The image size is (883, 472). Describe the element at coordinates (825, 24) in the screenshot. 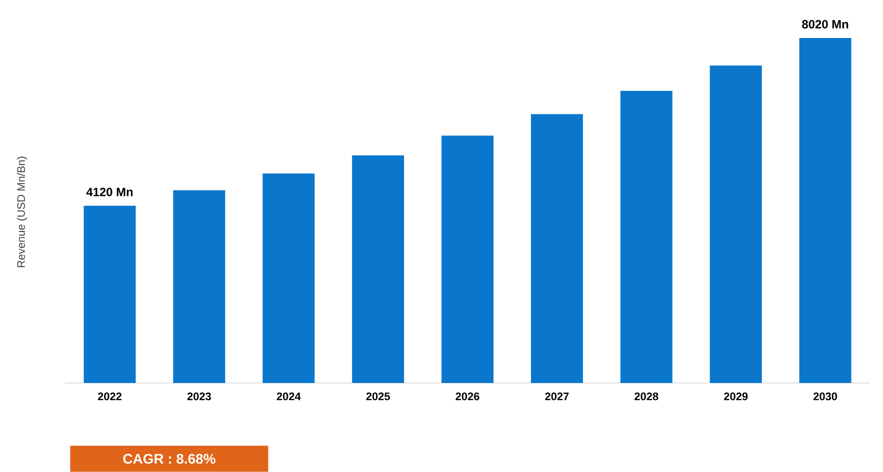

I see `data-label: 8020 Mn` at that location.